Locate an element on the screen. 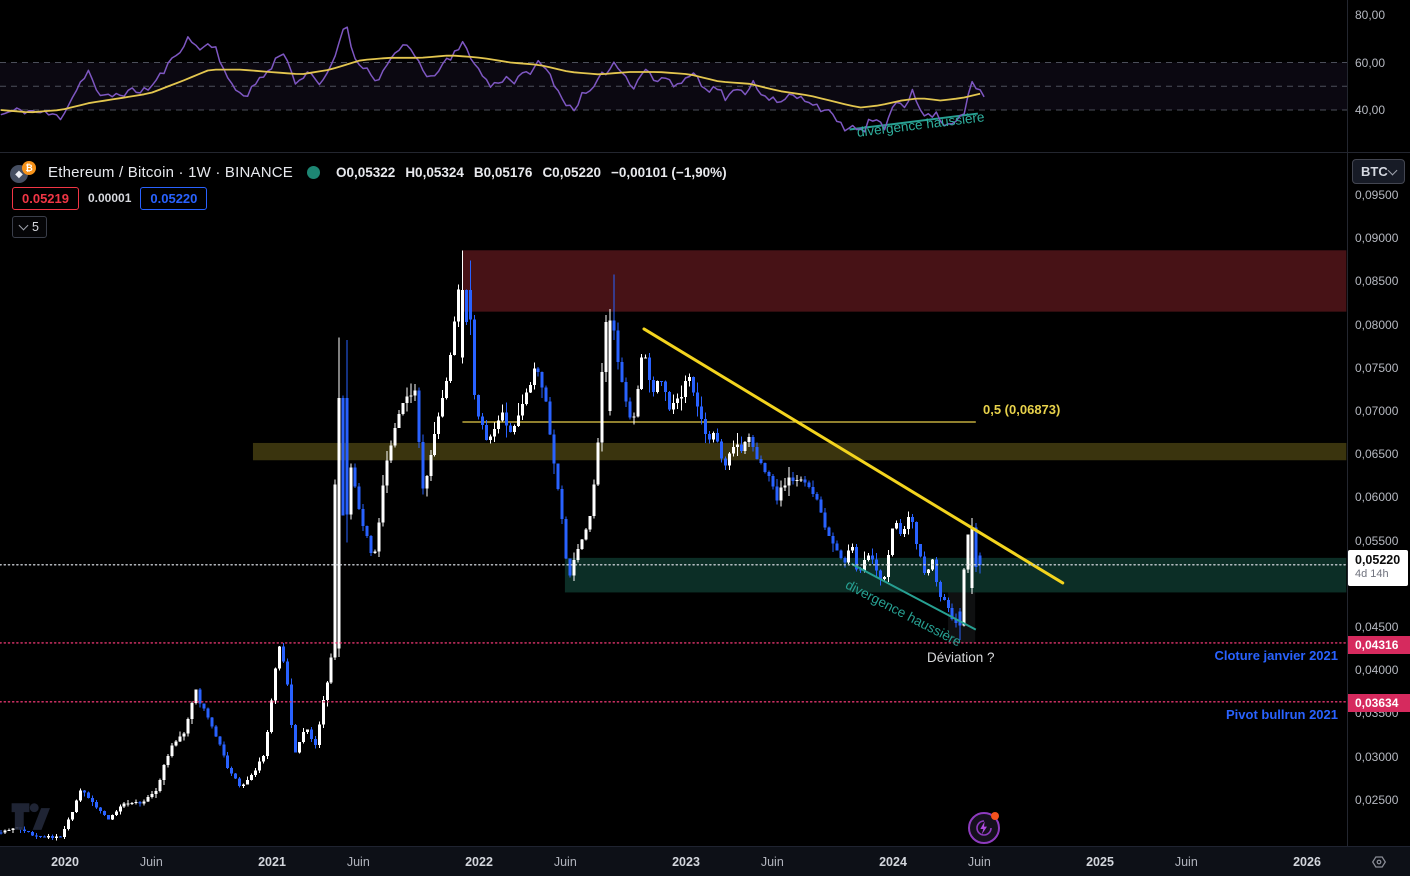 This screenshot has height=876, width=1410. quote-row: 0.05219 0.00001 0.05220 is located at coordinates (110, 198).